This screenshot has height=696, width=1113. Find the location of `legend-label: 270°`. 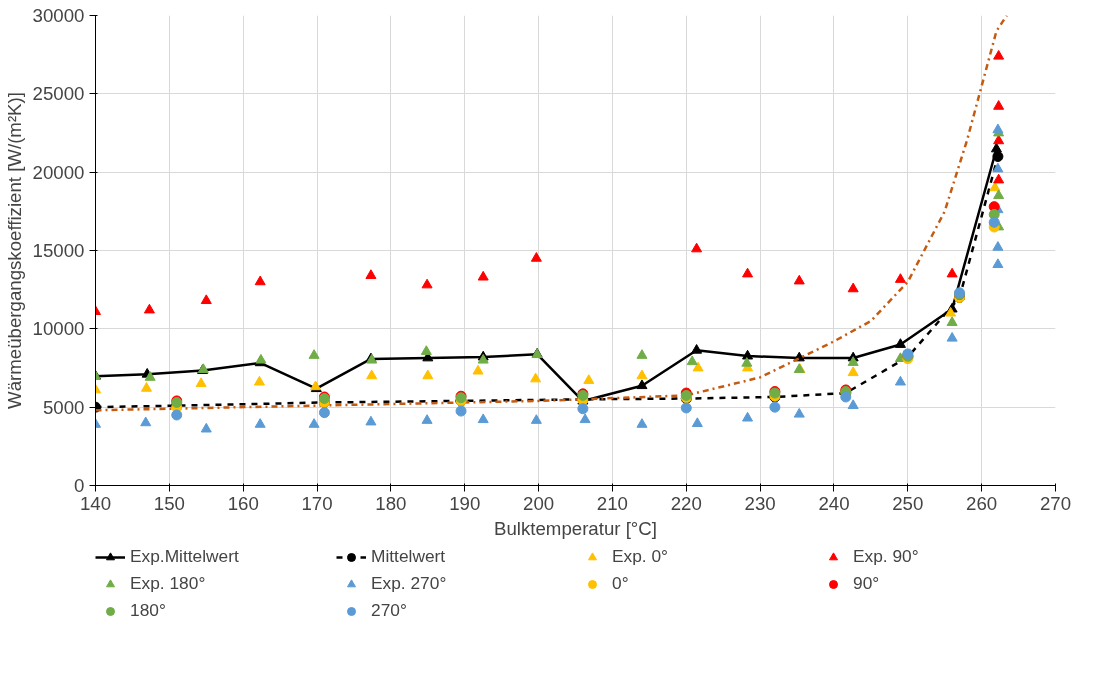

legend-label: 270° is located at coordinates (389, 610).